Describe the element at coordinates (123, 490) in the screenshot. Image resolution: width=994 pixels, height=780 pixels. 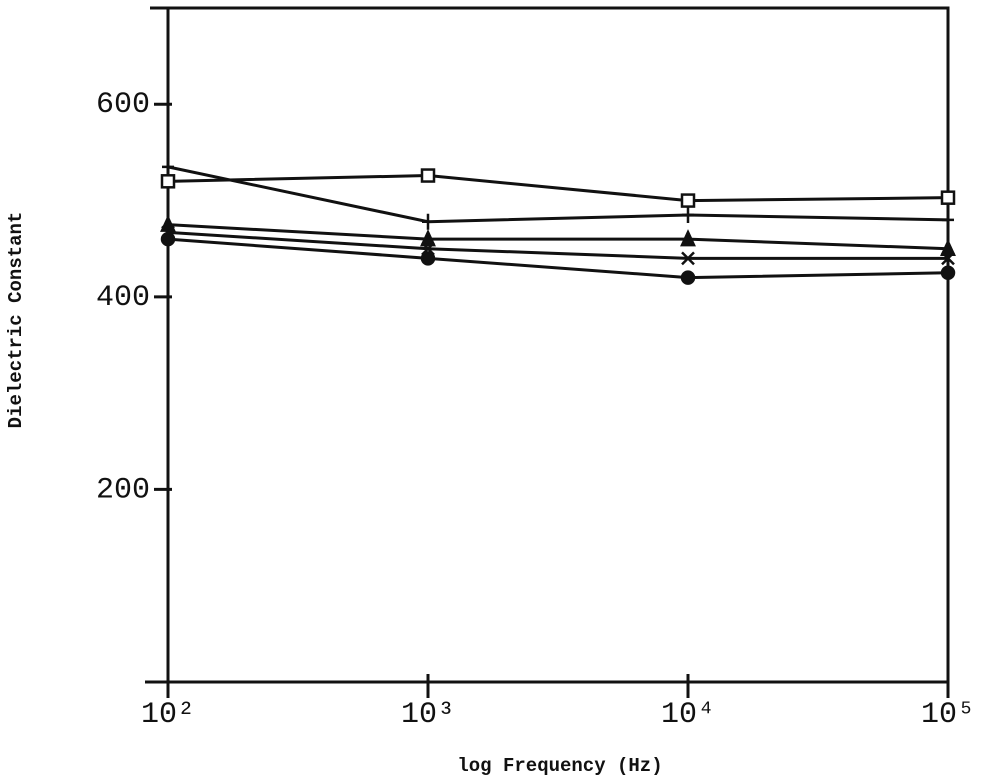
I see `y-tick-label: 200` at that location.